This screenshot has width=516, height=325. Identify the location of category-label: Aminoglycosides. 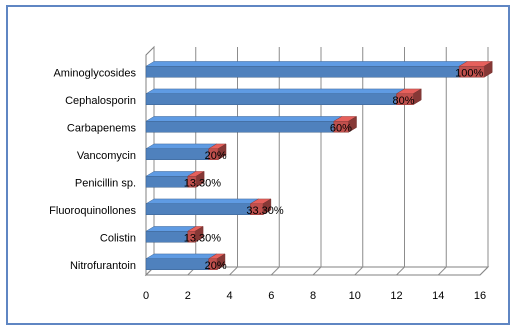
(94, 73).